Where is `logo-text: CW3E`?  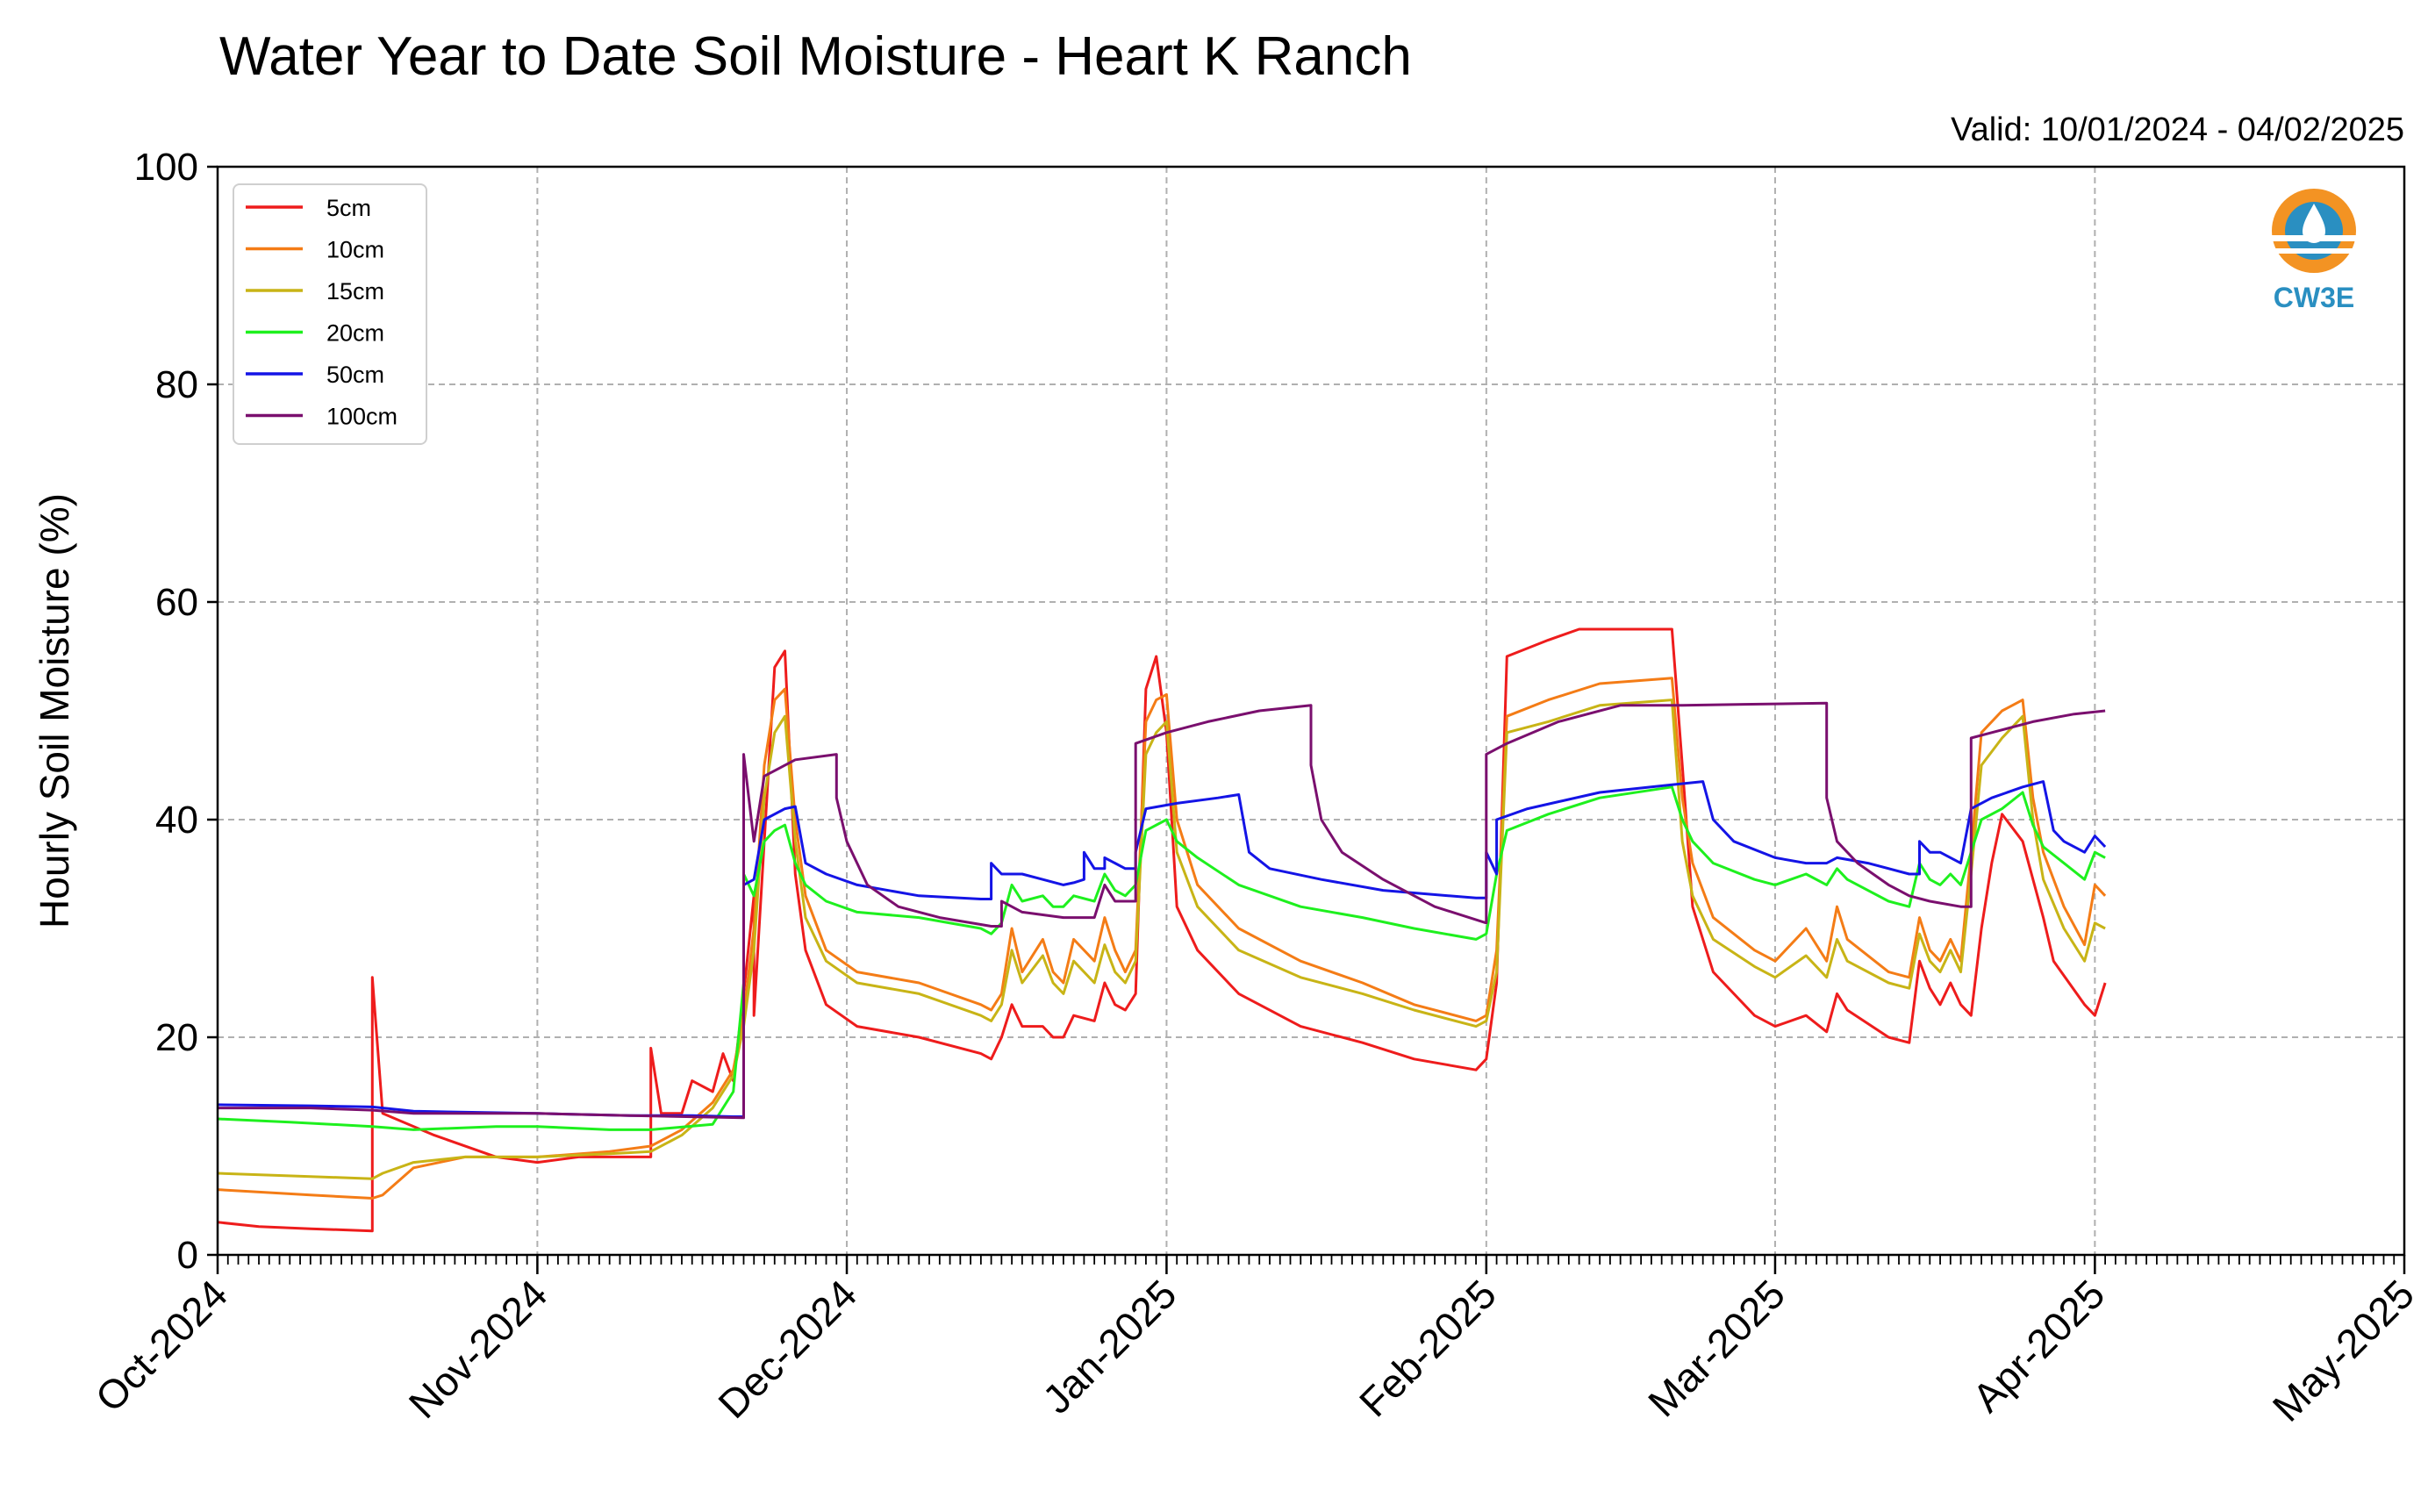 logo-text: CW3E is located at coordinates (2314, 298).